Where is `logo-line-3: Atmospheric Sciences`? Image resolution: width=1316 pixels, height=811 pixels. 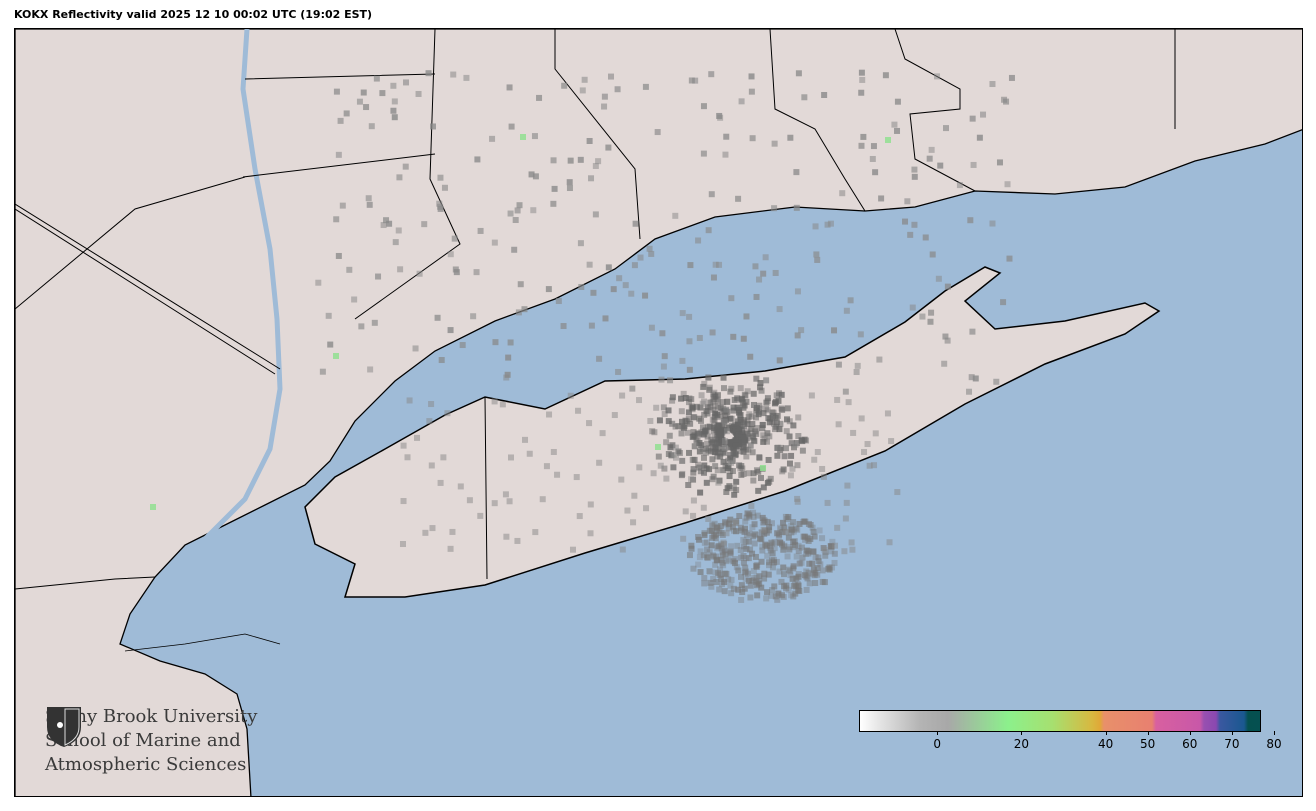
logo-line-3: Atmospheric Sciences is located at coordinates (146, 764).